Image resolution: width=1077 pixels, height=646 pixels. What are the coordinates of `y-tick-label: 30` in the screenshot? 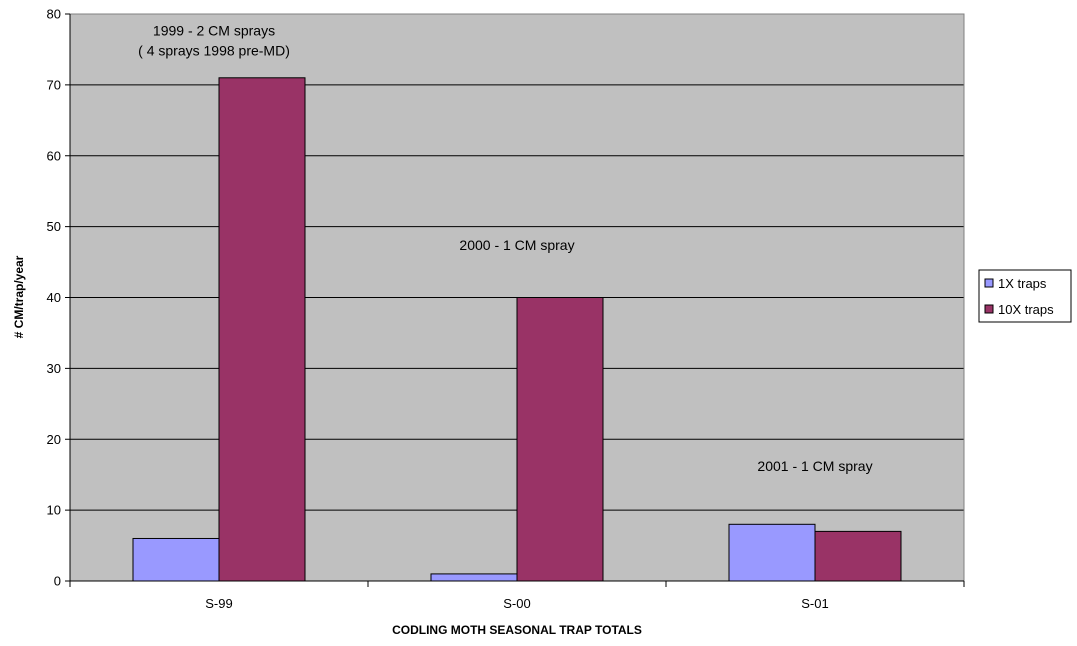 It's located at (54, 368).